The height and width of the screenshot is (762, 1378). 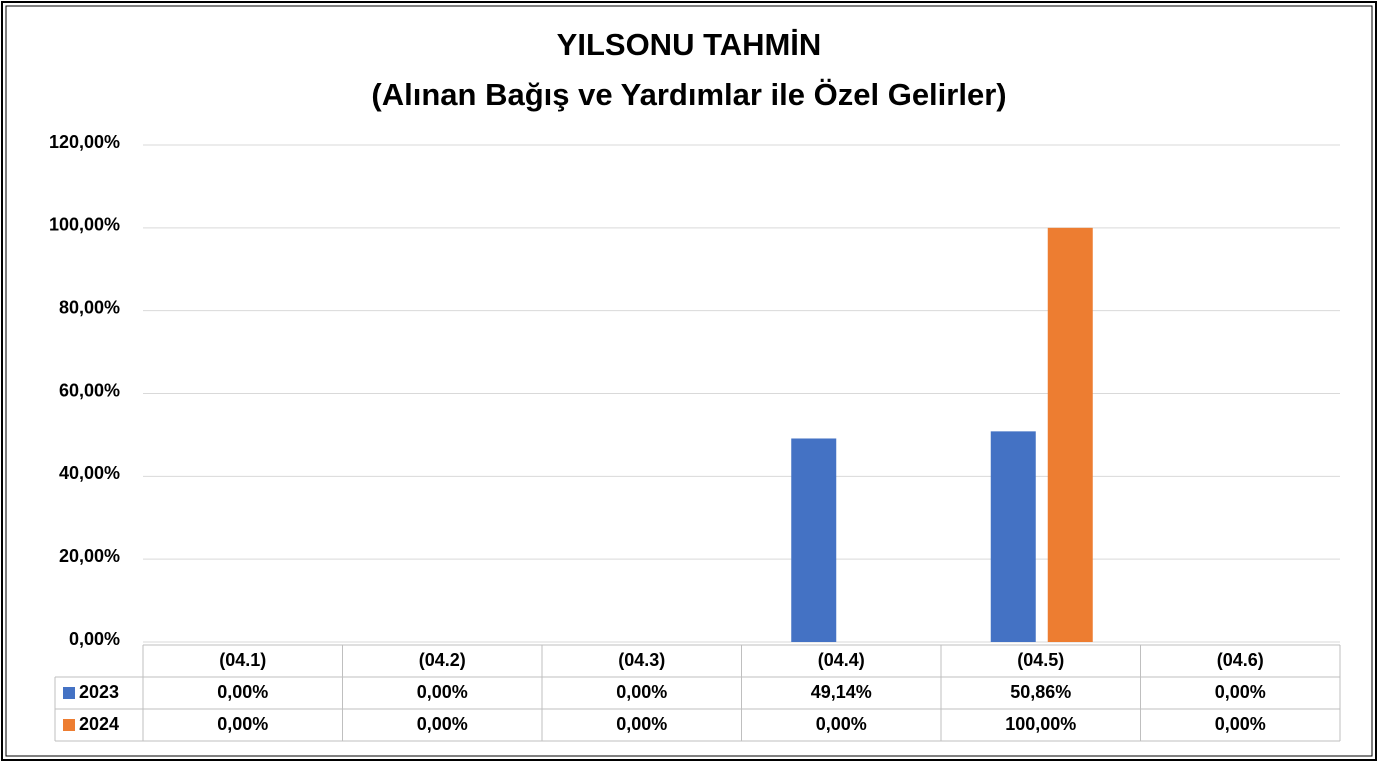 I want to click on y-tick-label: 0,00%, so click(x=94, y=639).